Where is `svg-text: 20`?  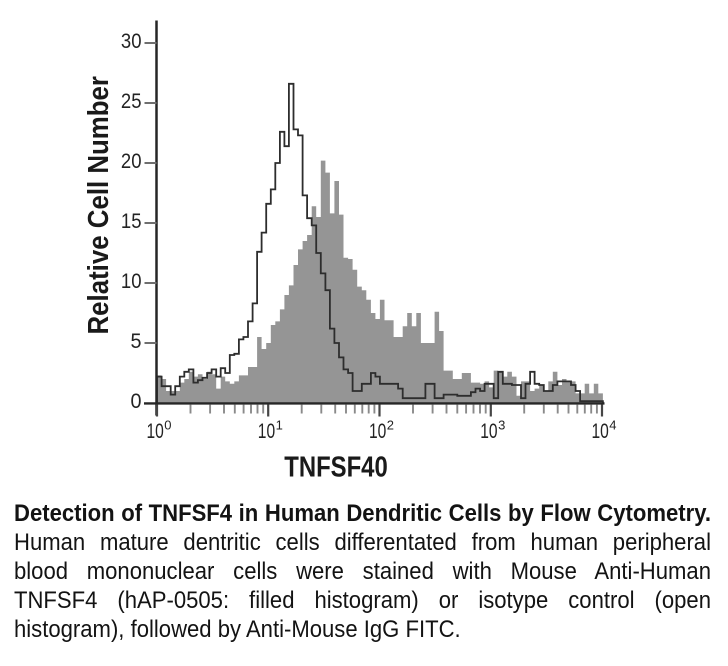 svg-text: 20 is located at coordinates (131, 161).